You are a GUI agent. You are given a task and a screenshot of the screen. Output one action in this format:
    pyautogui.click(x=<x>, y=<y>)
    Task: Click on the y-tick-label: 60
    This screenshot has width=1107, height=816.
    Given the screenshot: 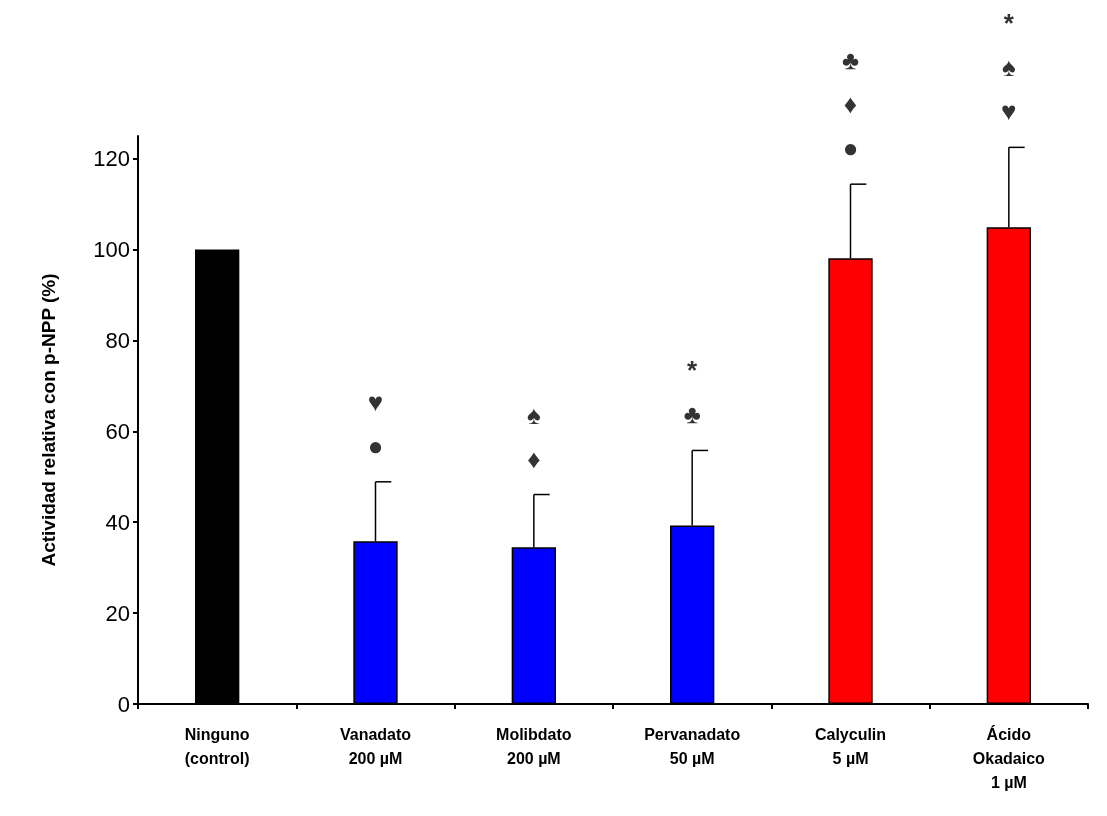 What is the action you would take?
    pyautogui.click(x=117, y=431)
    